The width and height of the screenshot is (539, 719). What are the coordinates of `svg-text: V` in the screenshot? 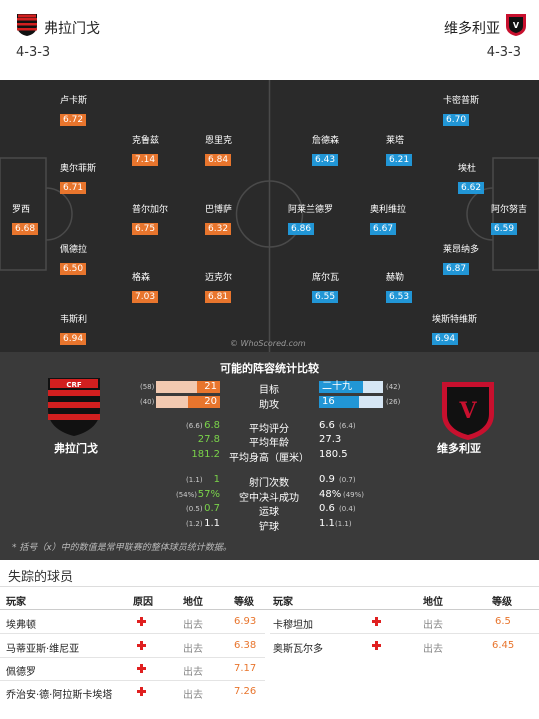 It's located at (516, 25).